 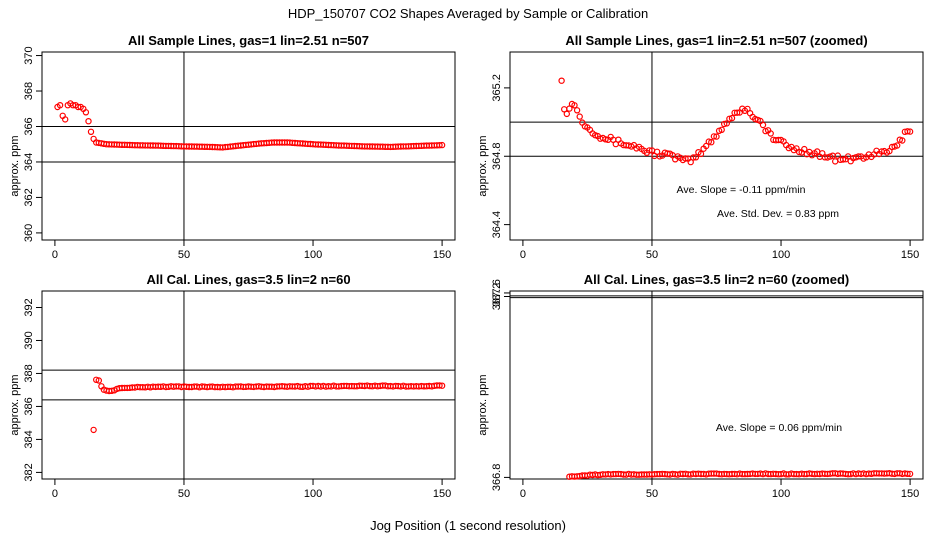 I want to click on annotation-text: Ave. Slope = 0.06 ppm/min, so click(x=779, y=428).